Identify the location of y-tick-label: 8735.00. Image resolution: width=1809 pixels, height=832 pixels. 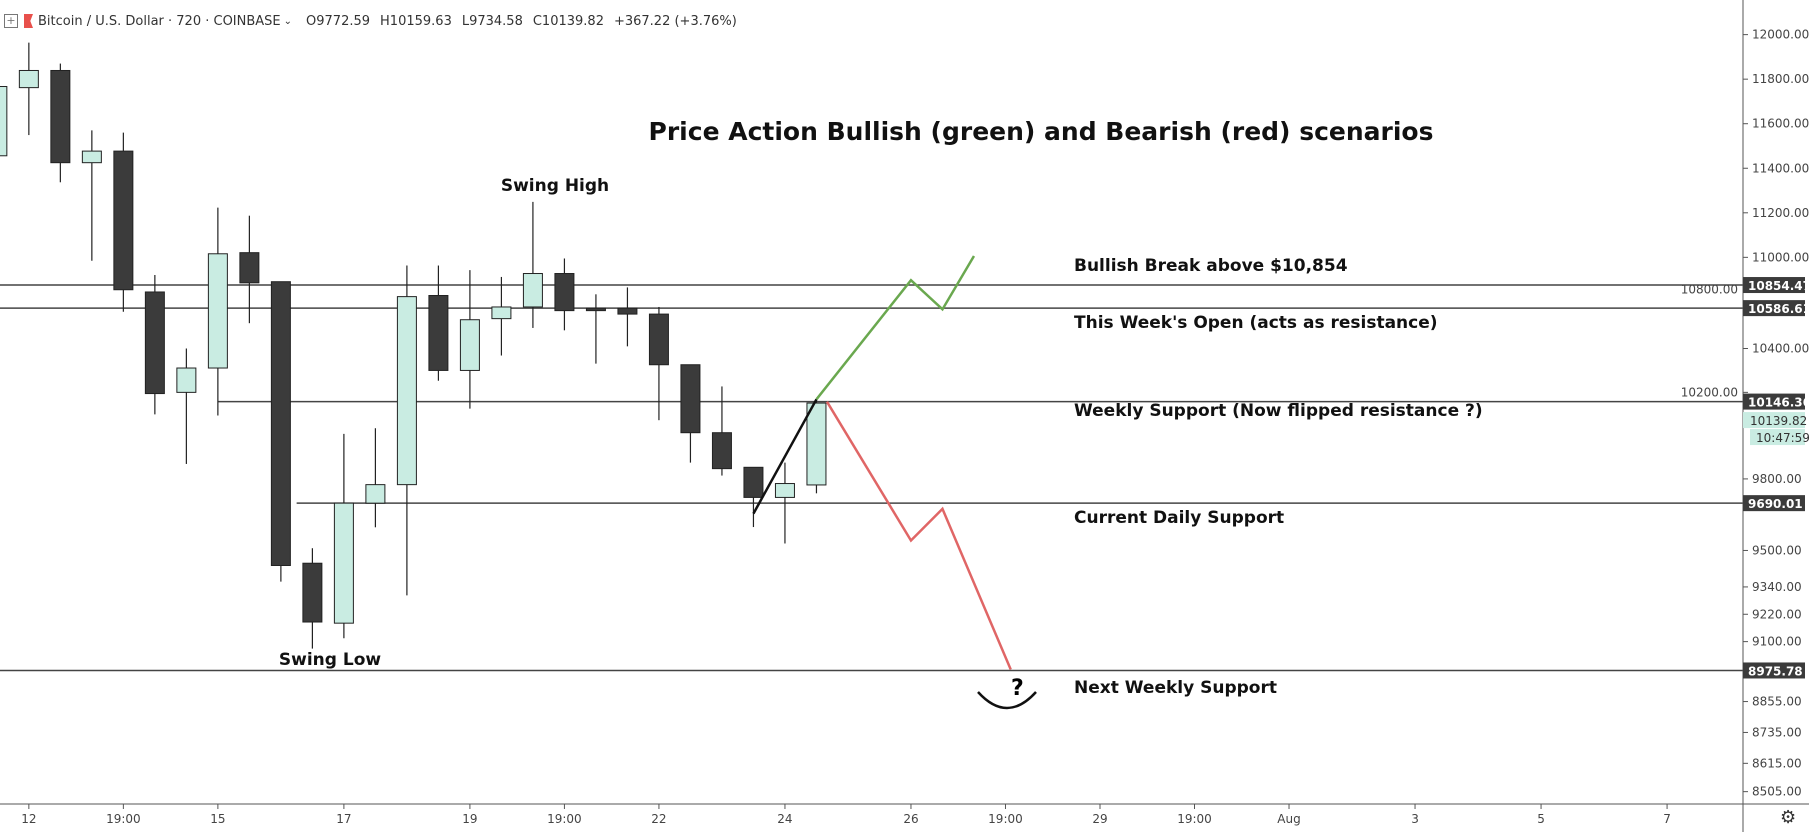
(1777, 732).